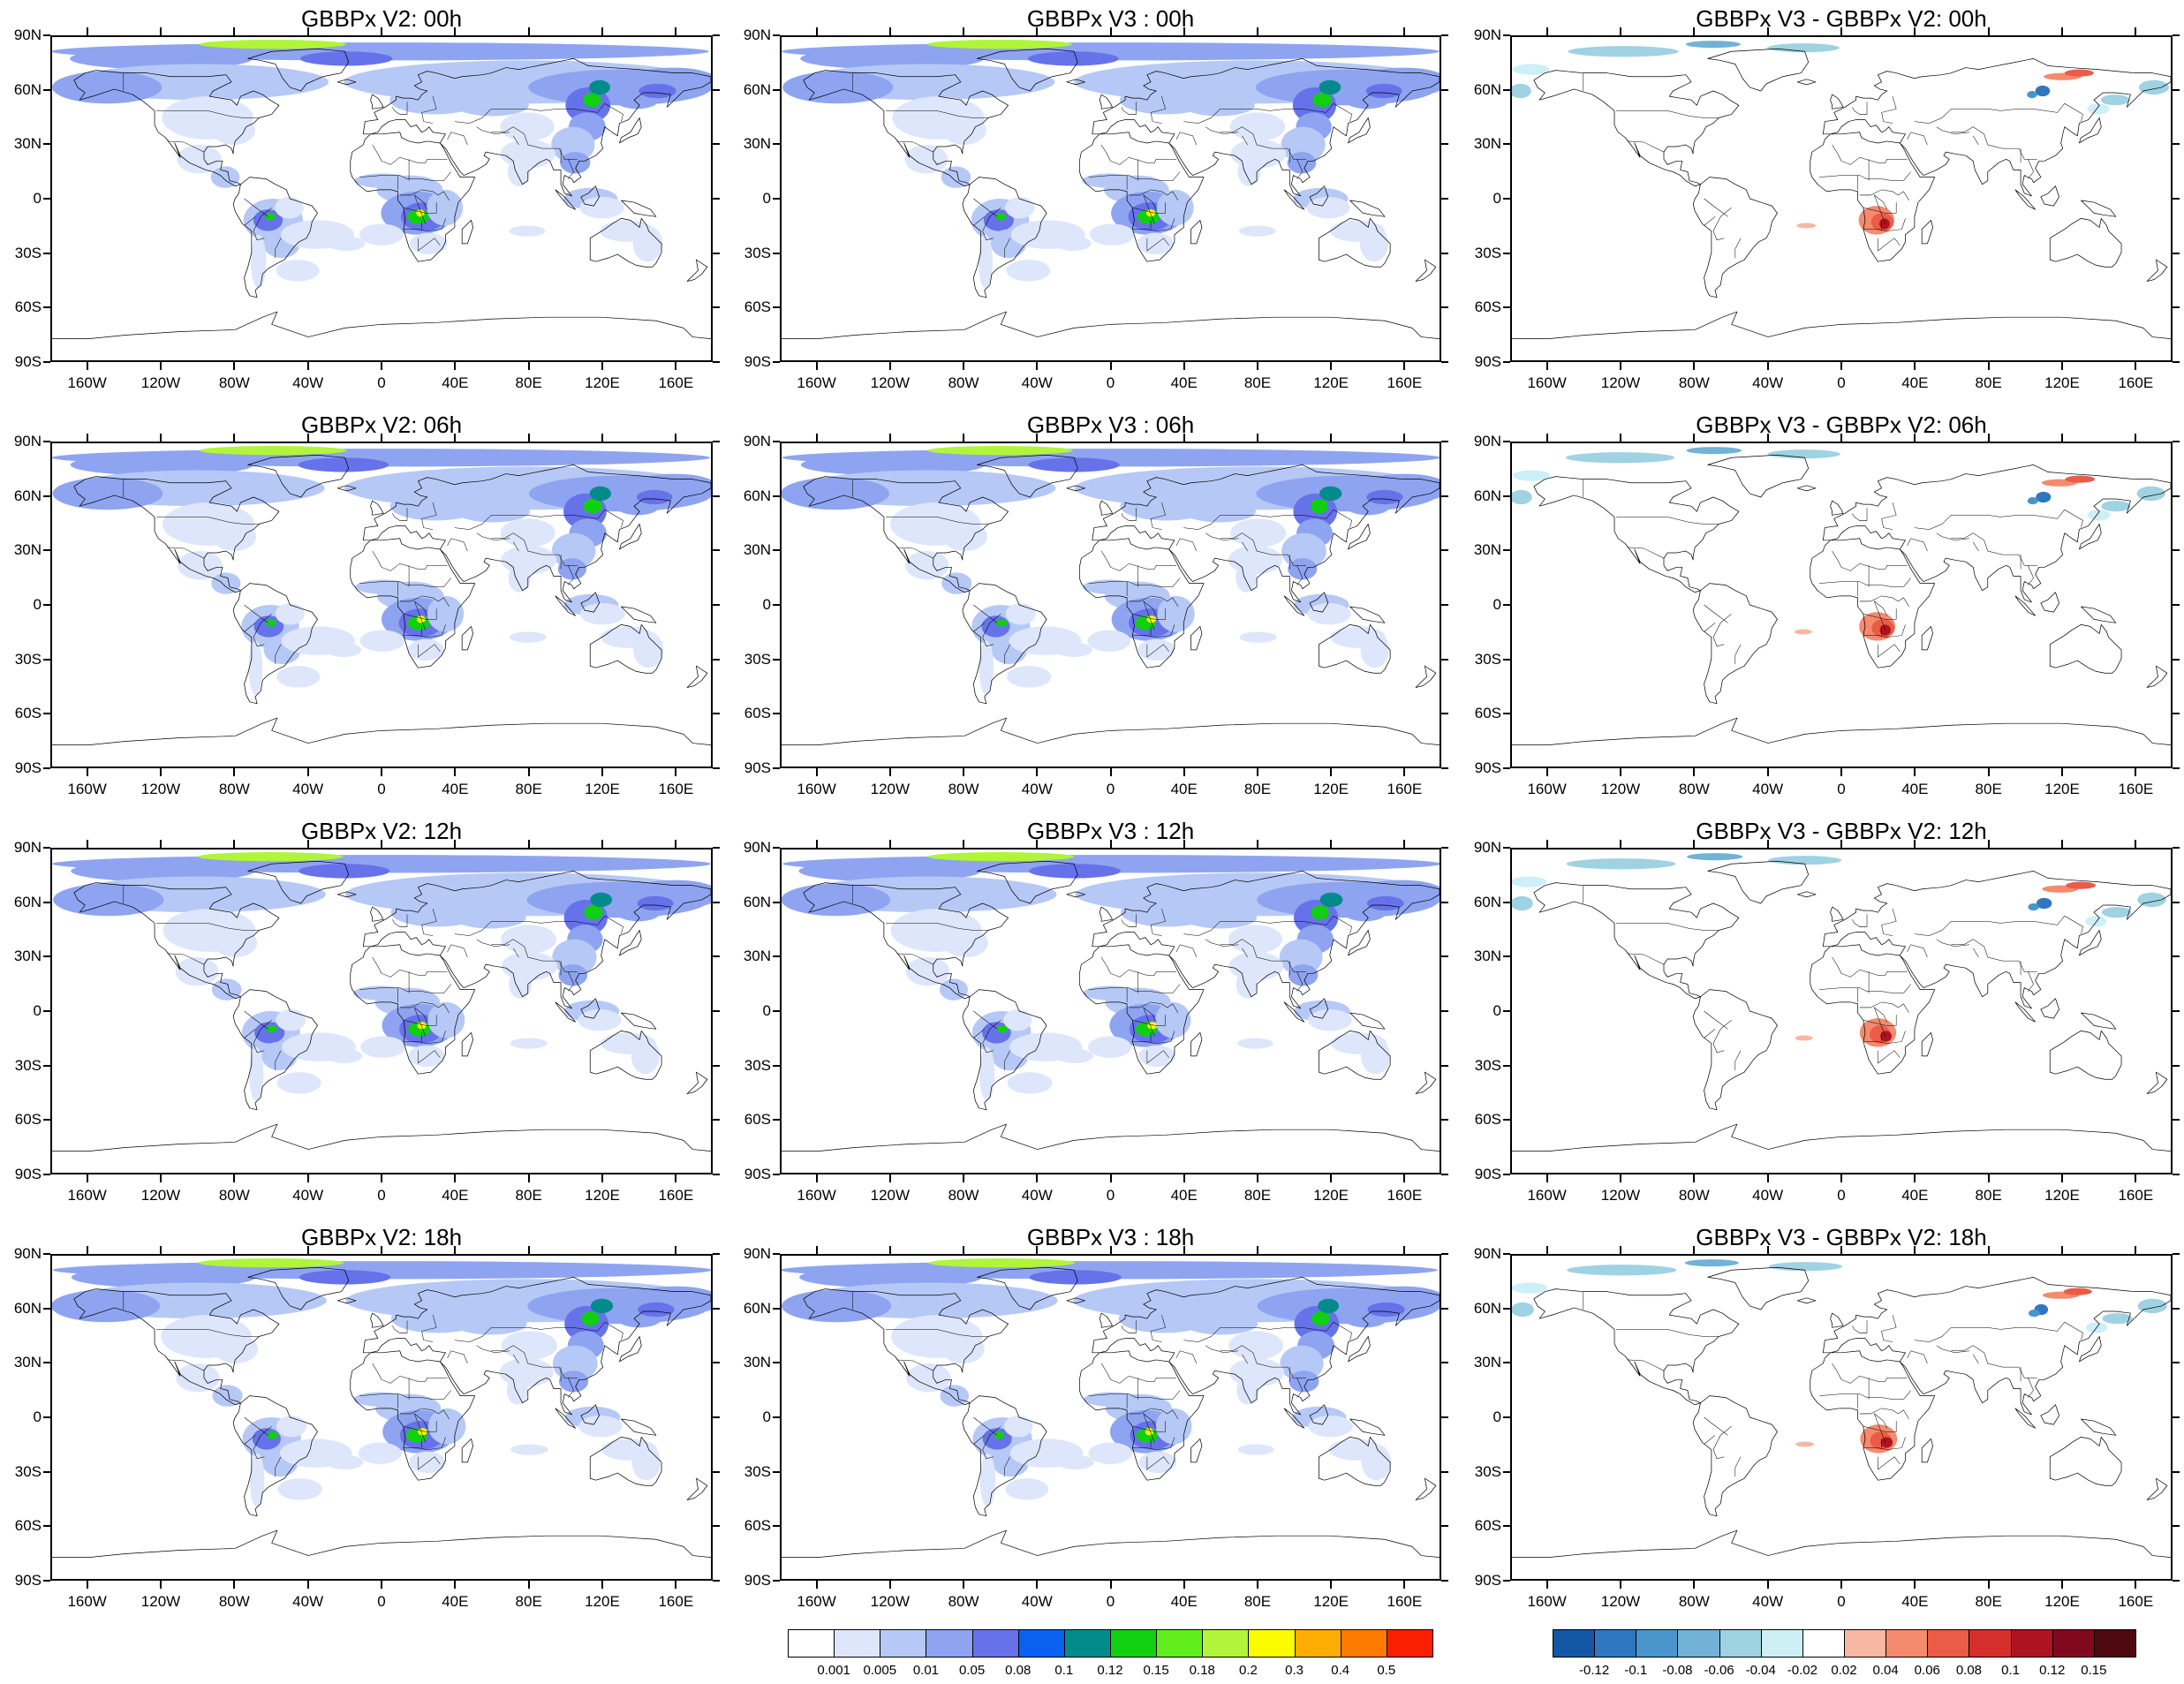 The height and width of the screenshot is (1684, 2184). I want to click on coastlines, so click(1841, 1006).